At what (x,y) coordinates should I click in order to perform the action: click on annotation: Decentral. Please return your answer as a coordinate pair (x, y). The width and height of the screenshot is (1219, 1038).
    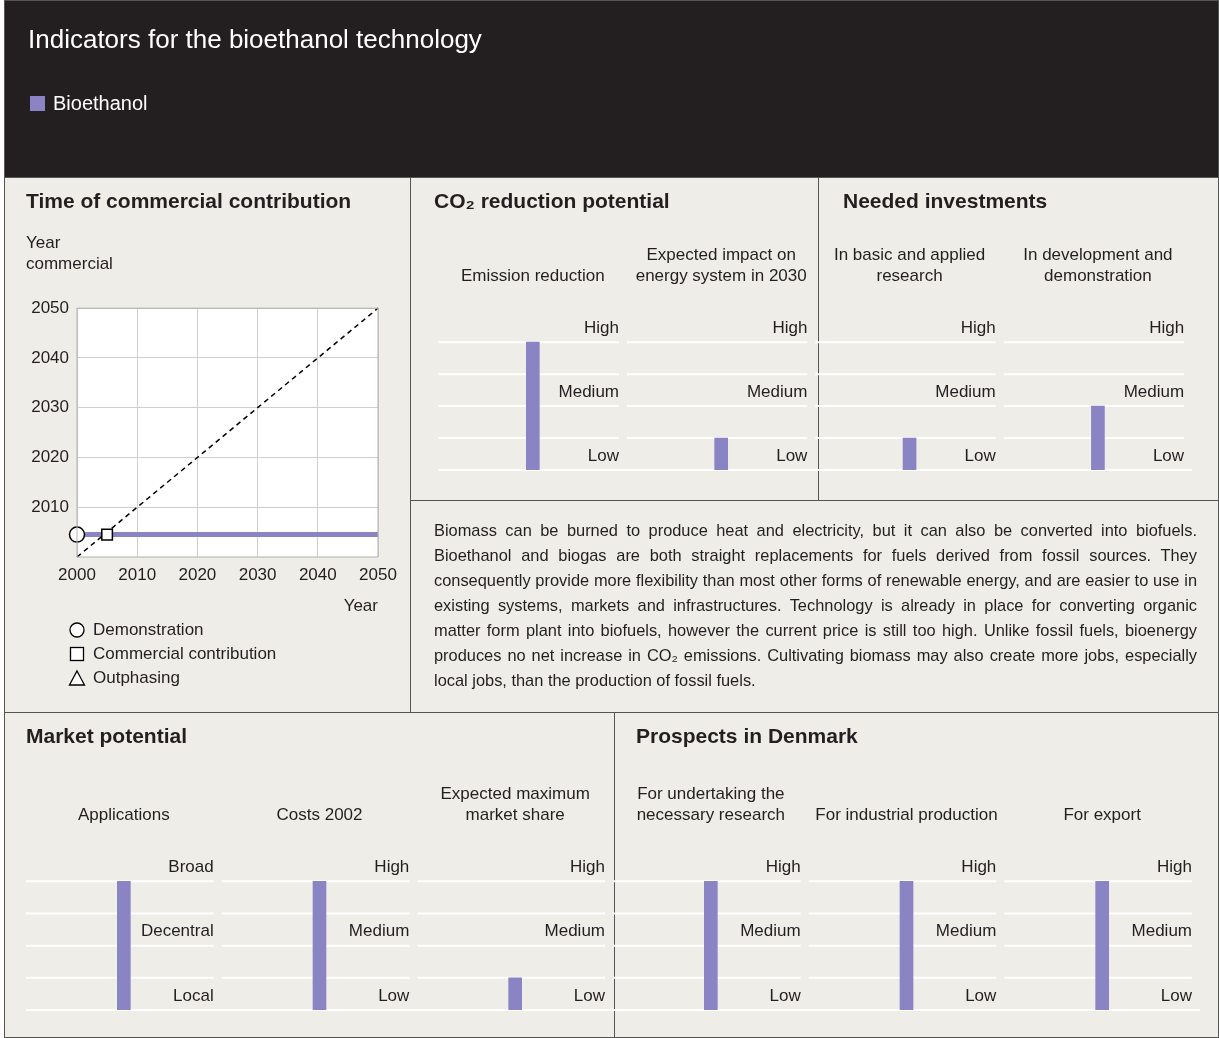
    Looking at the image, I should click on (177, 931).